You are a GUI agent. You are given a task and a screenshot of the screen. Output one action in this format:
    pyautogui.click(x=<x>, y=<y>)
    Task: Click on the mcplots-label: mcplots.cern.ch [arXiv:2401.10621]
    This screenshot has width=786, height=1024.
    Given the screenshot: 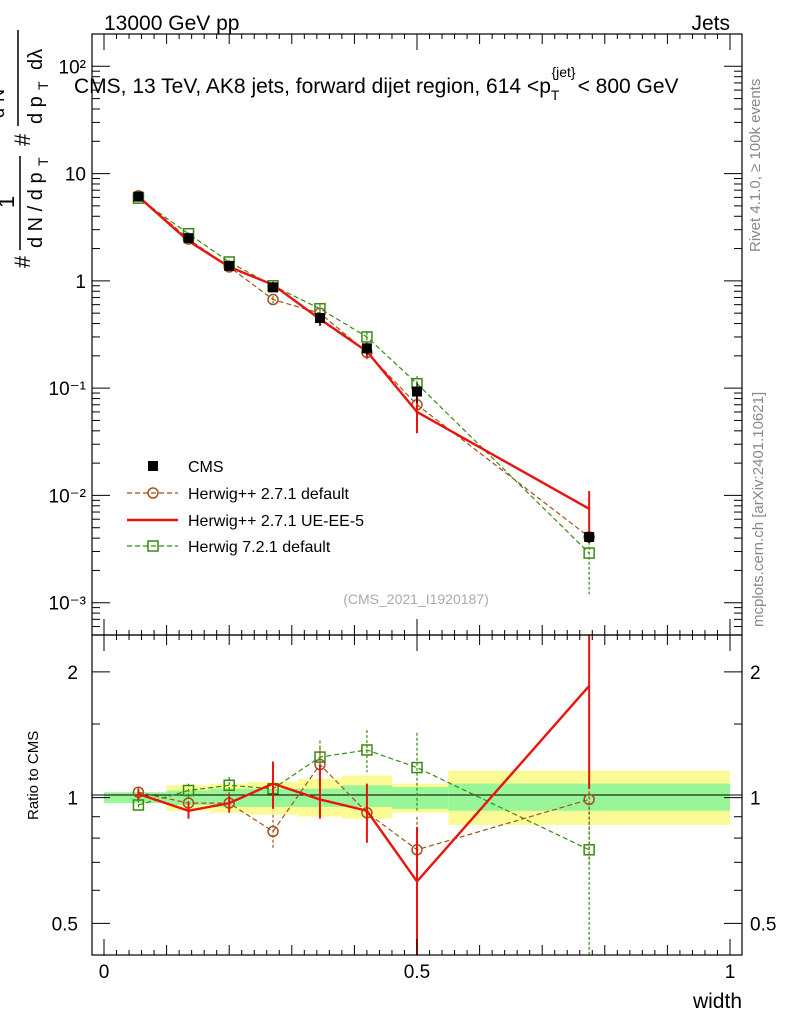 What is the action you would take?
    pyautogui.click(x=758, y=509)
    